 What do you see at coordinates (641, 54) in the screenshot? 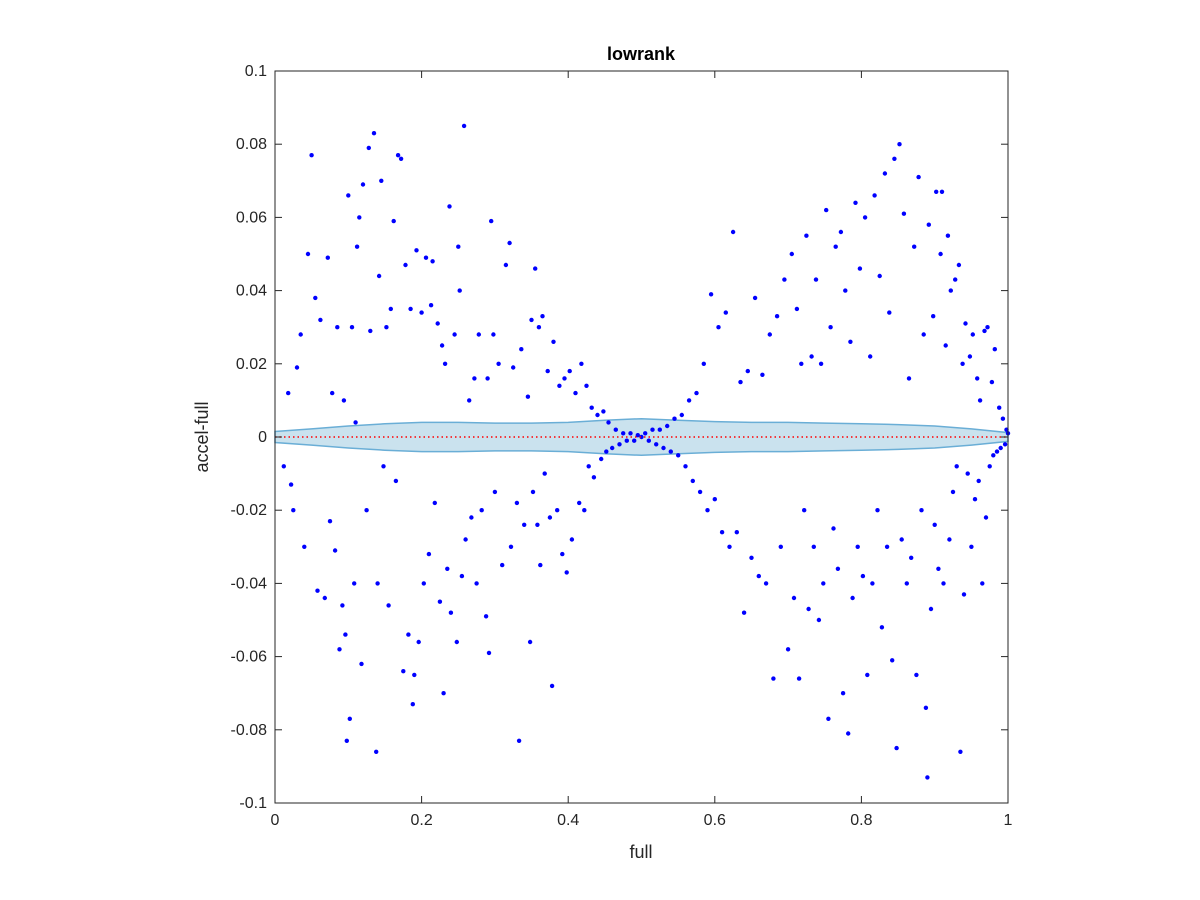
I see `chart-title: lowrank` at bounding box center [641, 54].